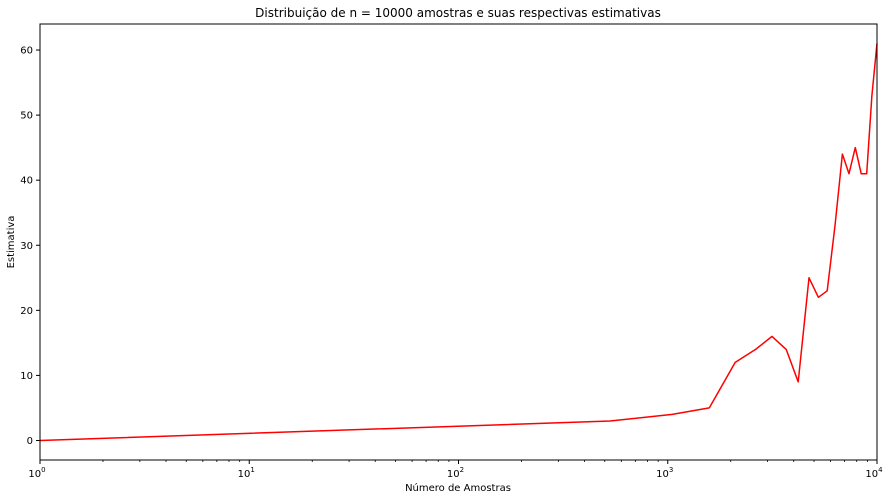 The height and width of the screenshot is (500, 894). I want to click on y-tick-label: 50, so click(26, 116).